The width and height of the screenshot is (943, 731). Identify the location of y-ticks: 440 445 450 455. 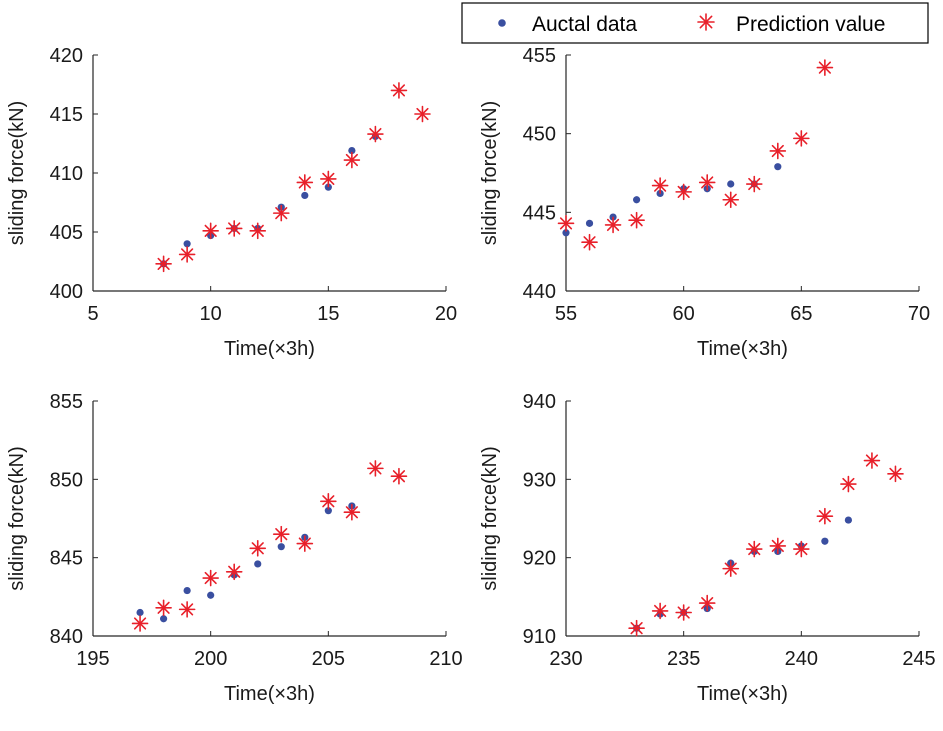
(547, 174).